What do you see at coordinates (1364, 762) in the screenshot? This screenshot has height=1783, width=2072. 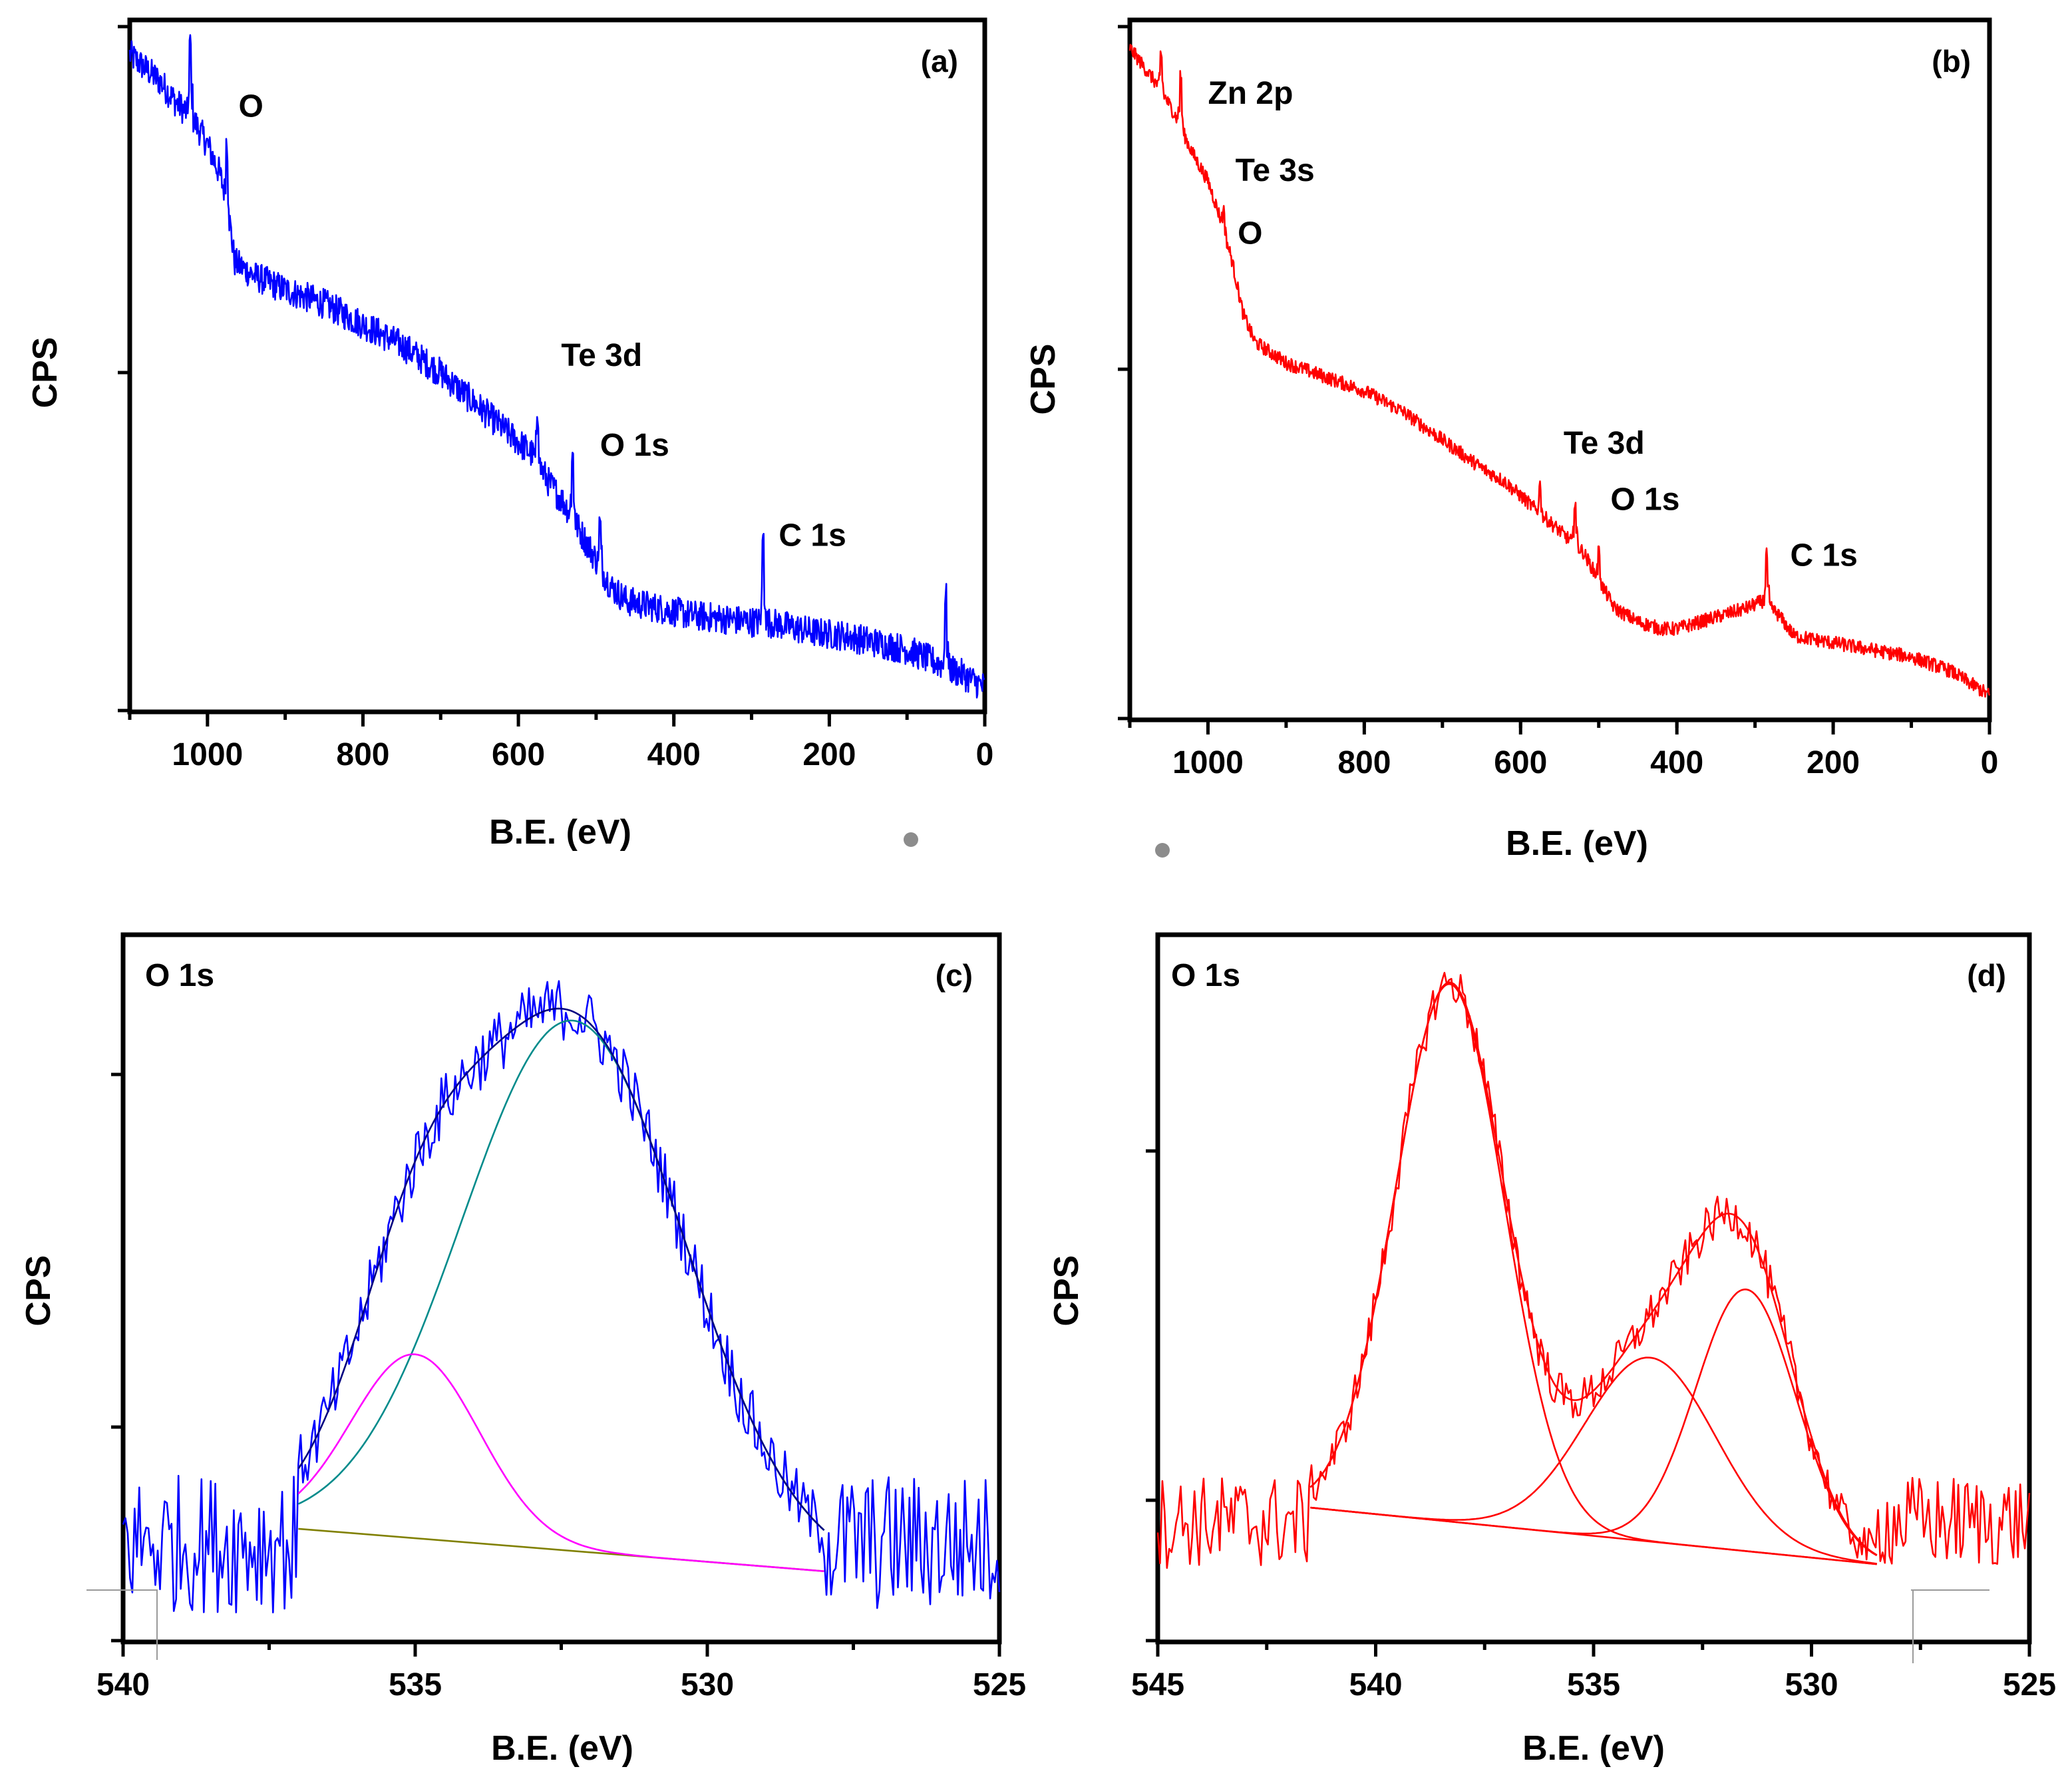 I see `panel-b-xtick-label-1: 800` at bounding box center [1364, 762].